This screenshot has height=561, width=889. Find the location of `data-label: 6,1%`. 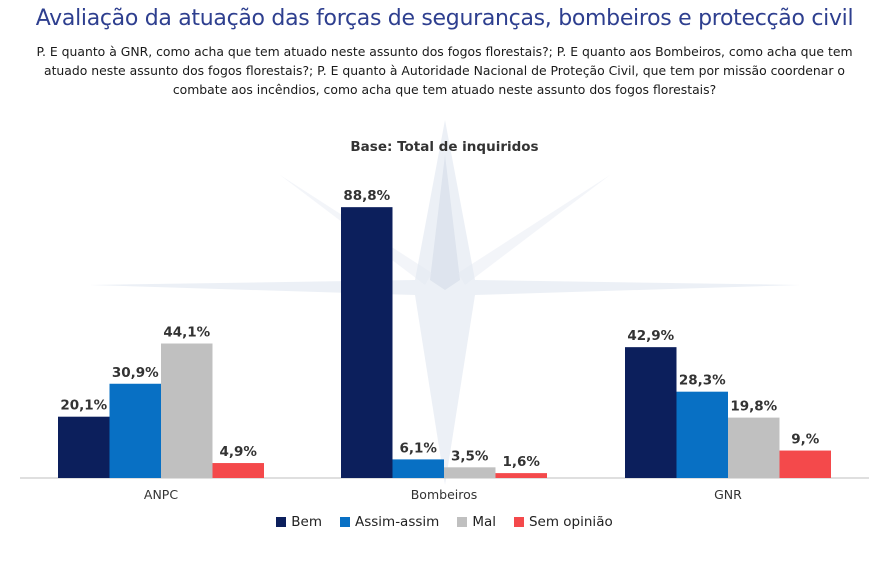

data-label: 6,1% is located at coordinates (419, 448).